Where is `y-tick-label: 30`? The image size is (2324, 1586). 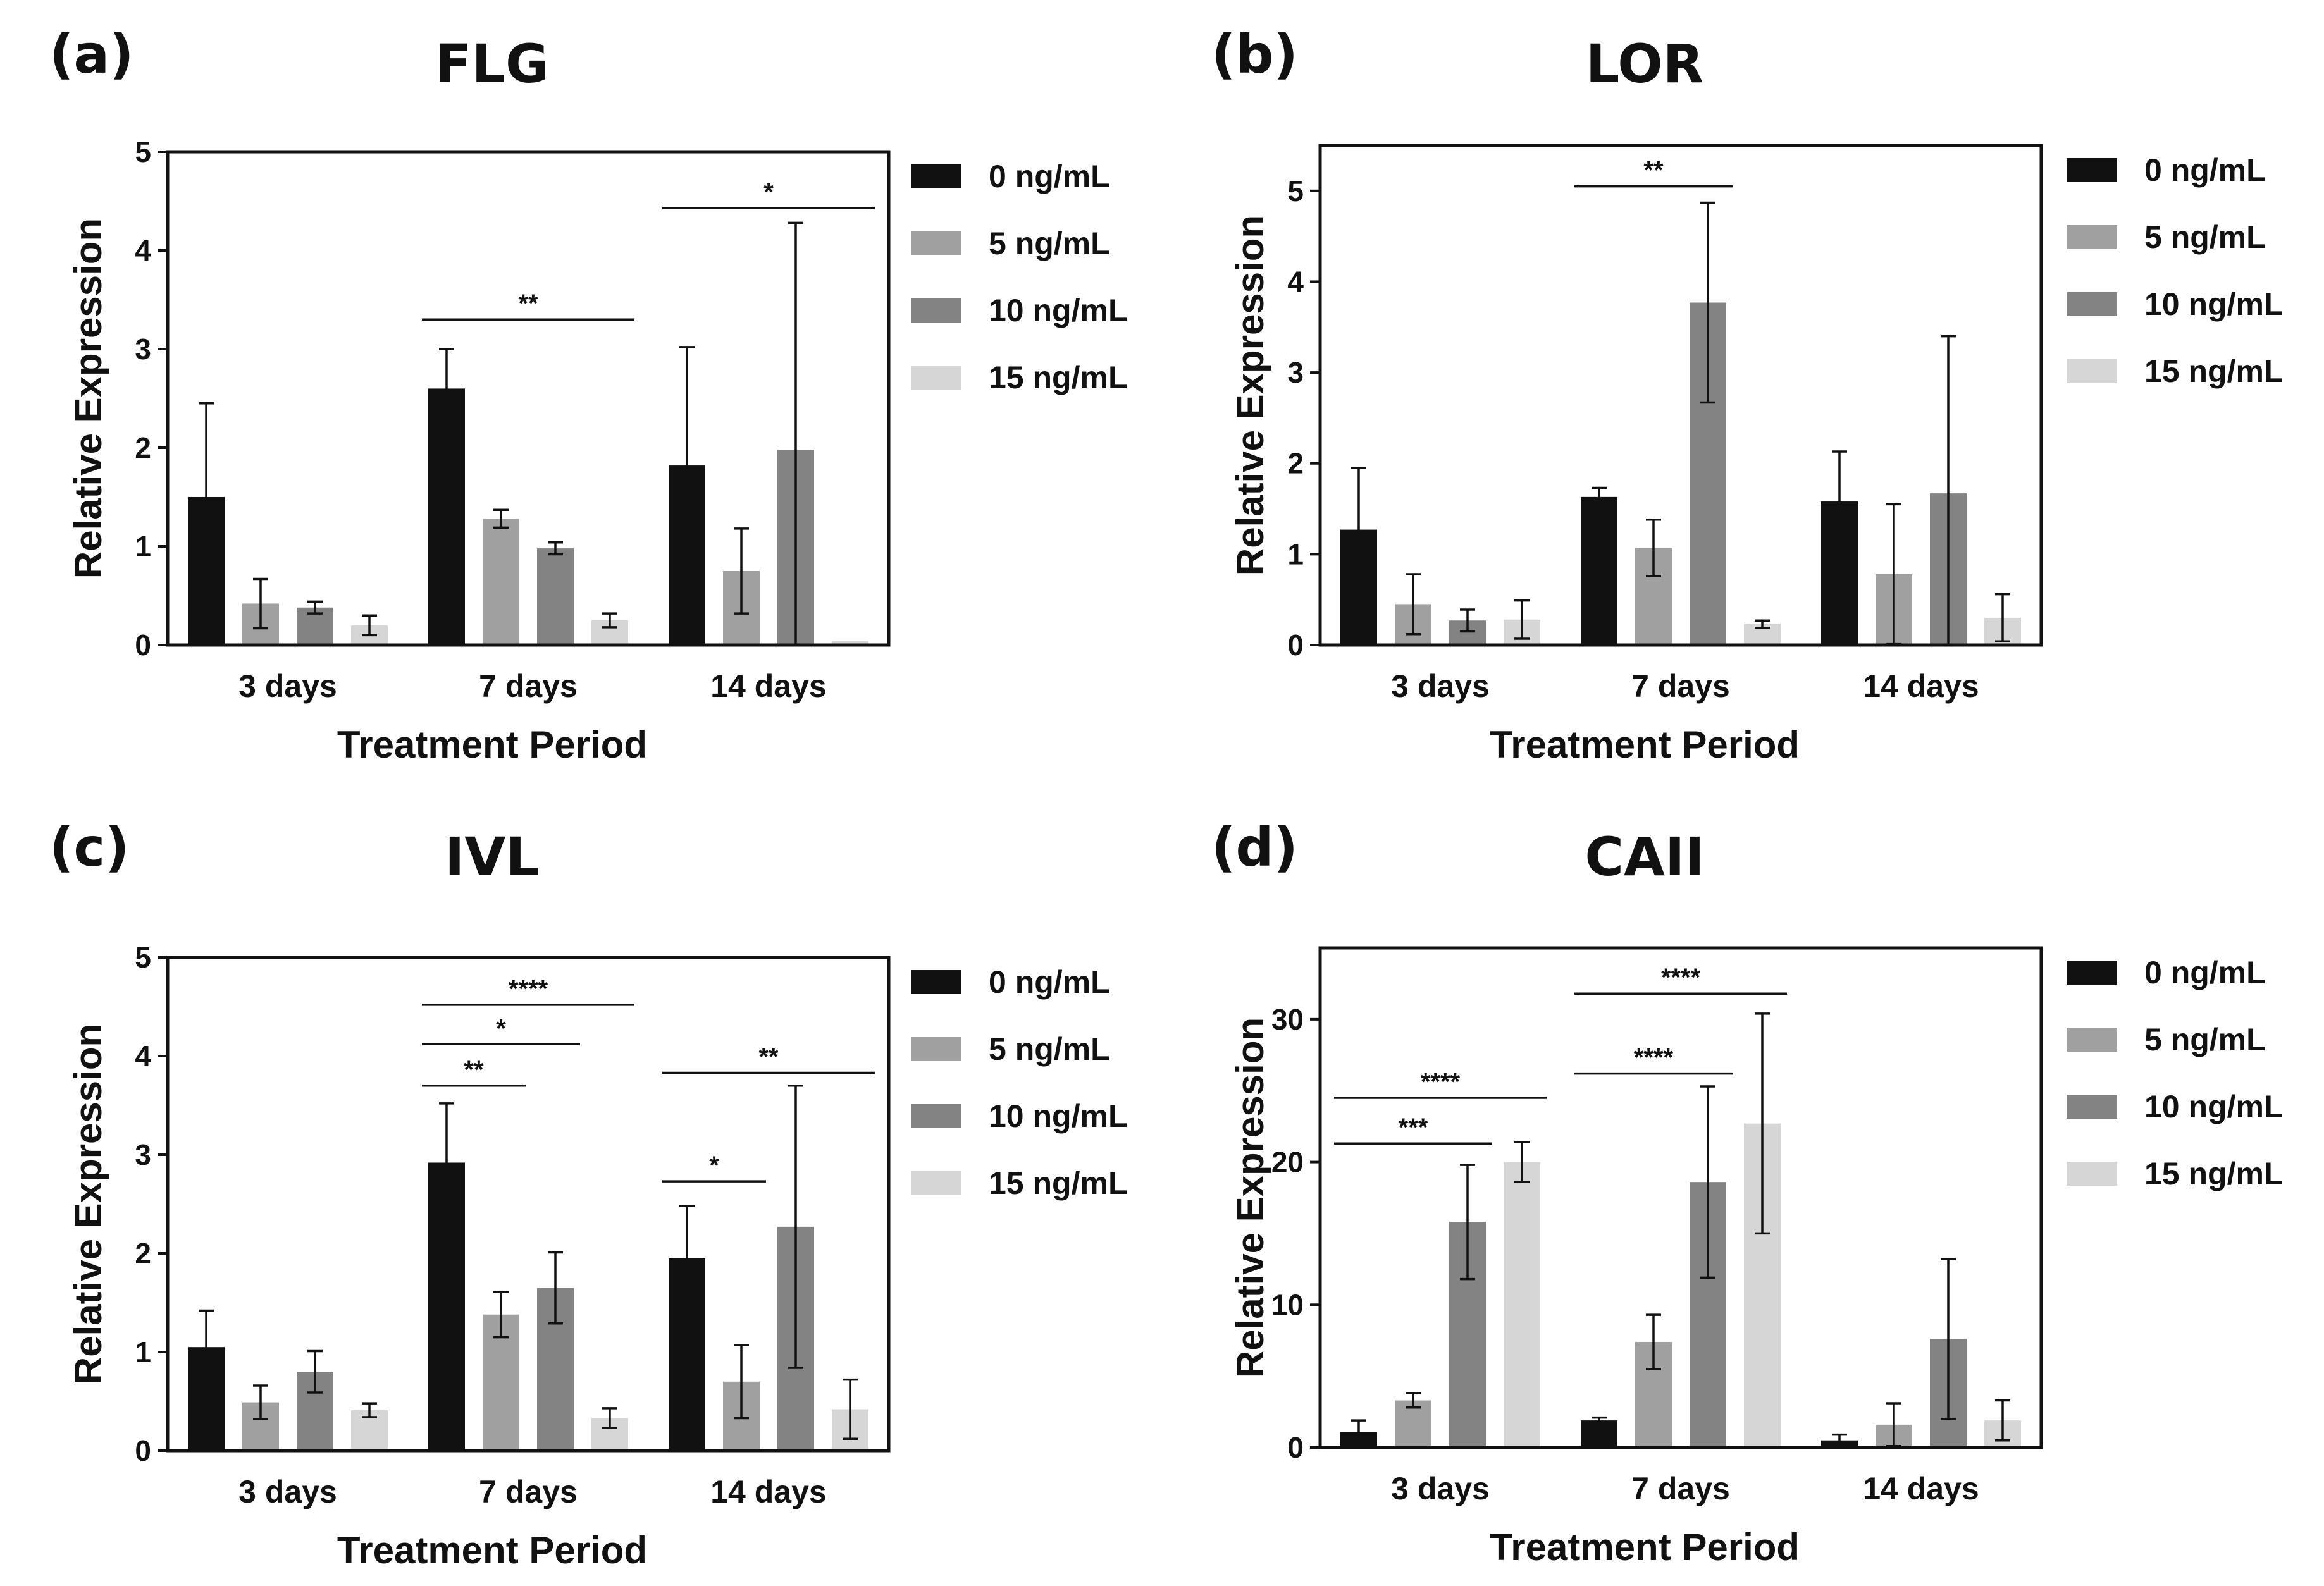
y-tick-label: 30 is located at coordinates (1287, 1019).